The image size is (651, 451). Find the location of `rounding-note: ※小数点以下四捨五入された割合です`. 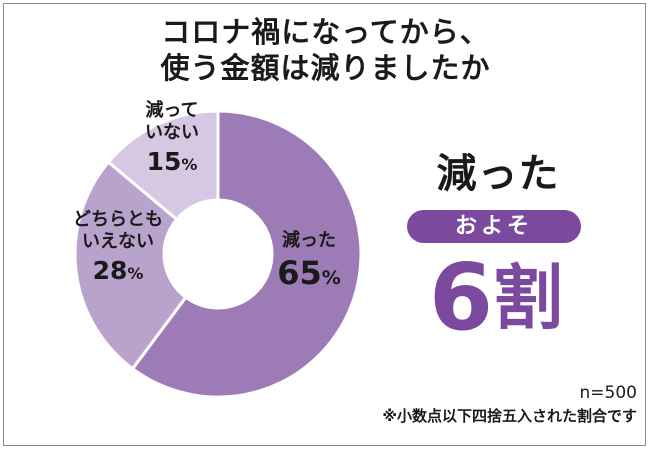

rounding-note: ※小数点以下四捨五入された割合です is located at coordinates (509, 416).